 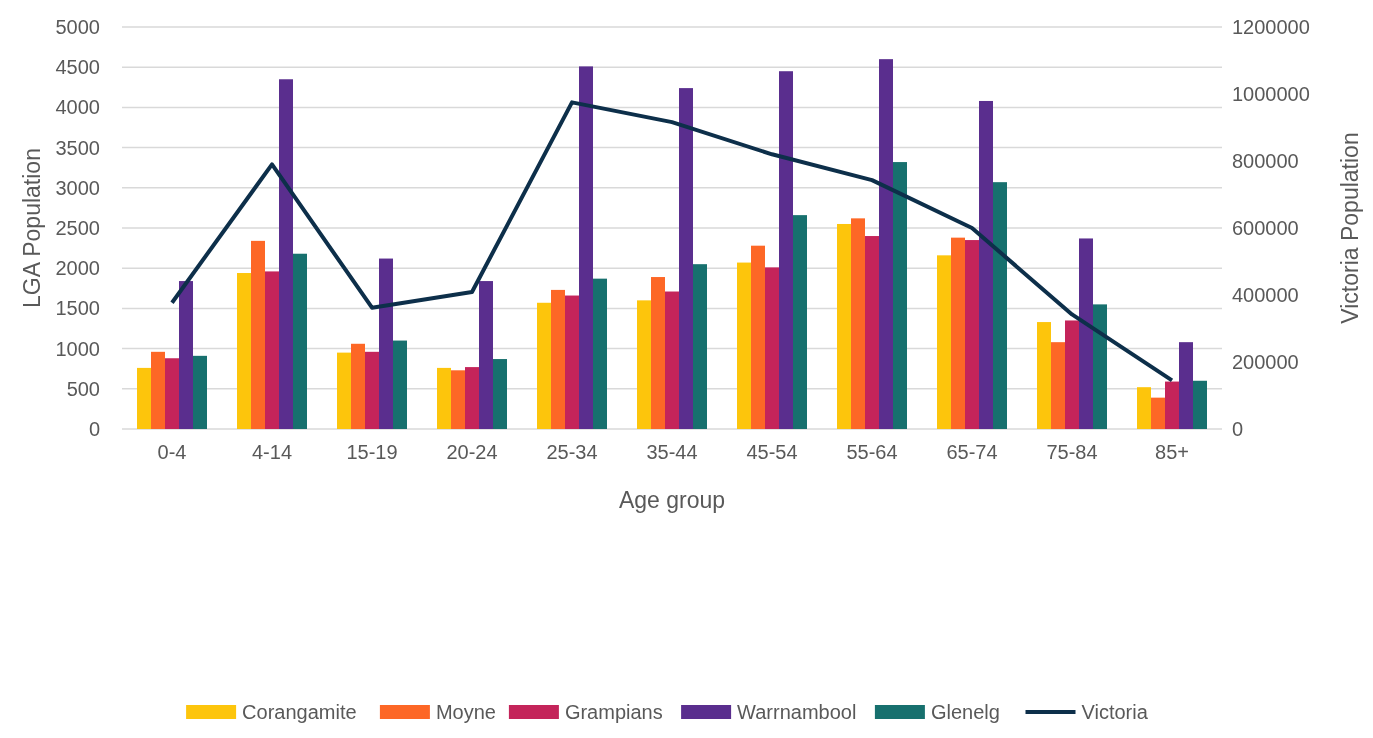 I want to click on y-tick-label: 500, so click(x=83, y=388).